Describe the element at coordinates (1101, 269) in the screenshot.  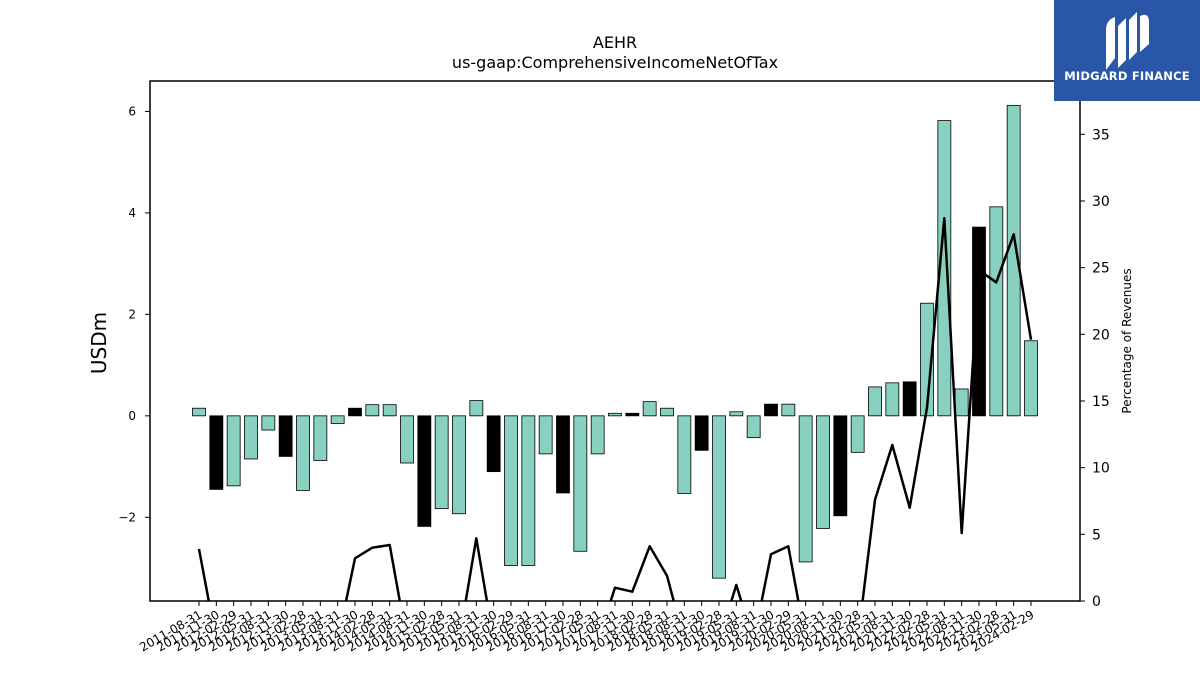
I see `right-tick-label: 25` at that location.